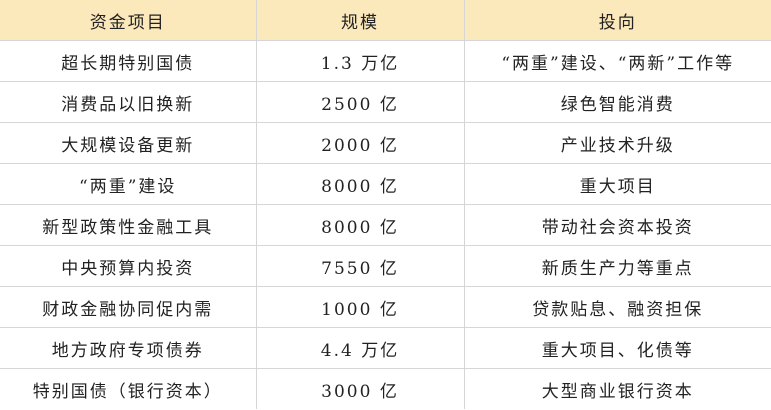 This screenshot has width=771, height=410. Describe the element at coordinates (617, 307) in the screenshot. I see `cell-direction: 贷款贴息、融资担保` at that location.